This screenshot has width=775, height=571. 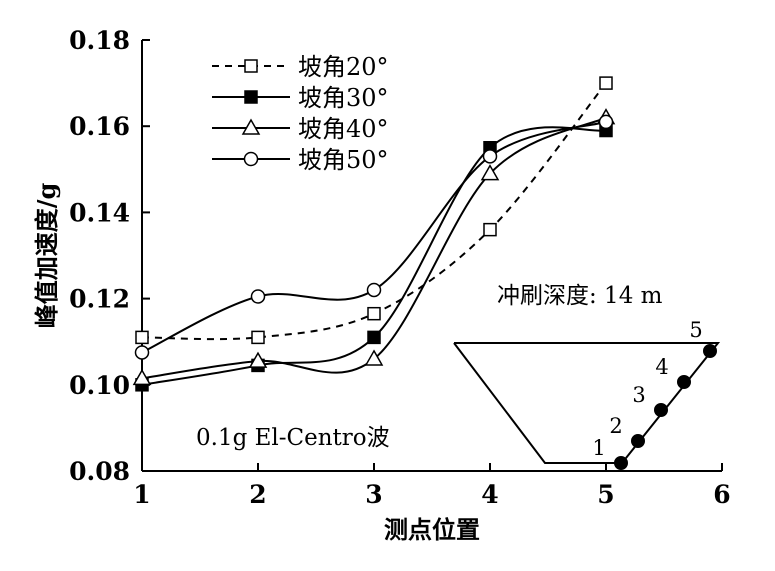 I want to click on legend-label: 坡角50°, so click(x=343, y=160).